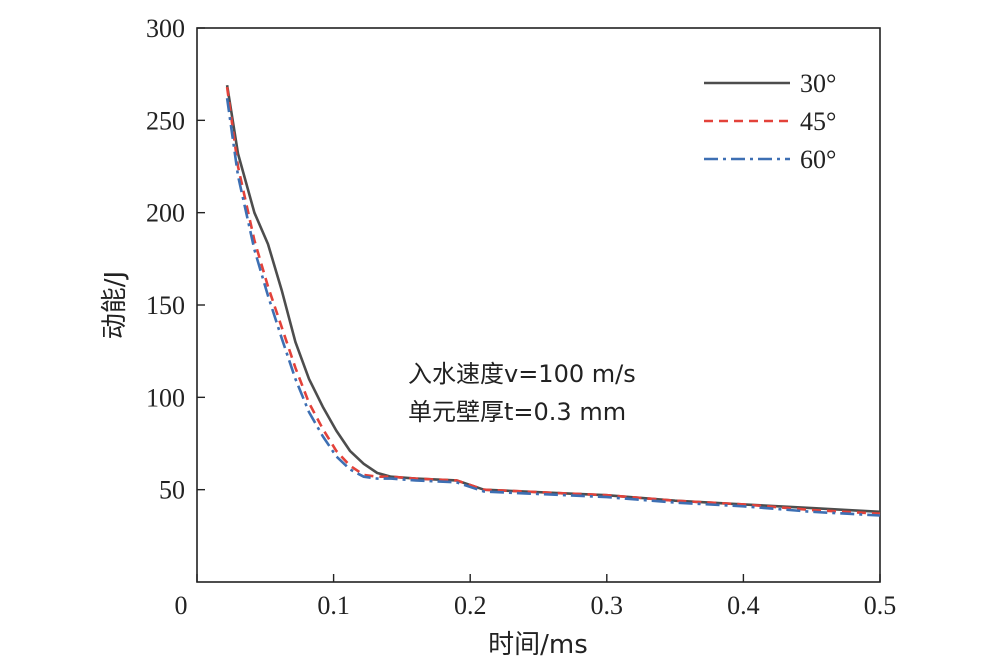 The width and height of the screenshot is (1000, 665). I want to click on annotation-thickness: 单元壁厚t=0.3 mm, so click(517, 412).